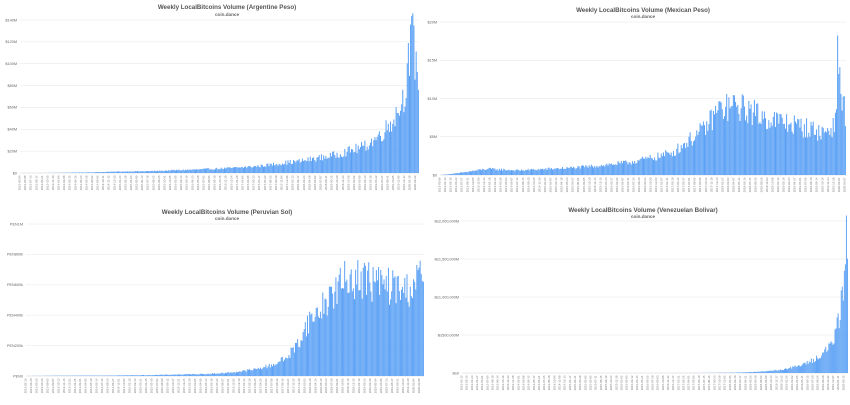 Image resolution: width=850 pixels, height=405 pixels. I want to click on x-tick-label: 2014-05-10, so click(91, 385).